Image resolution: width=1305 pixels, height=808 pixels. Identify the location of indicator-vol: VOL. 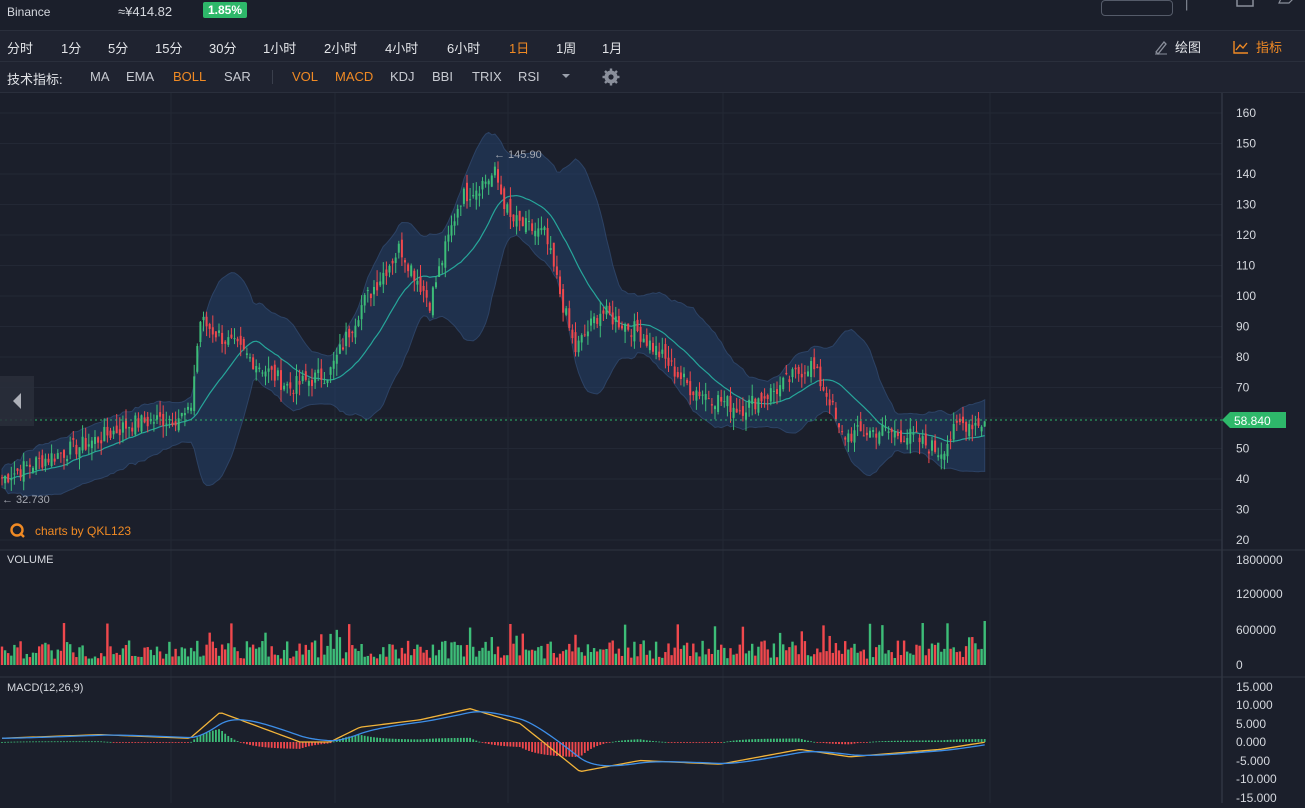
(305, 76).